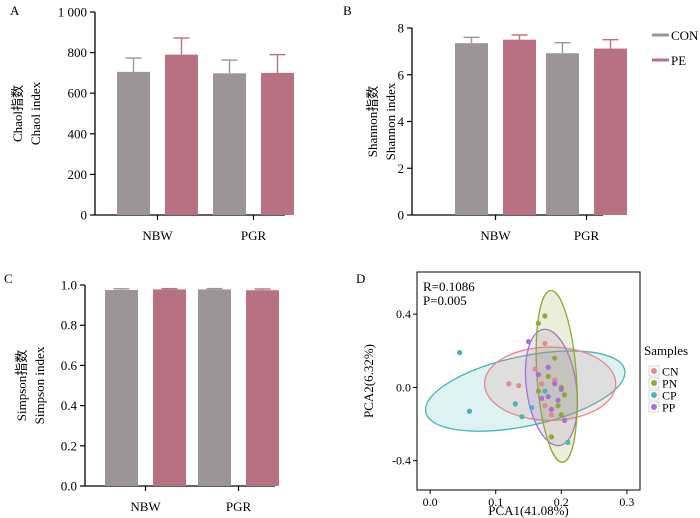 This screenshot has height=518, width=700. I want to click on x-tick-label: 0.1, so click(495, 502).